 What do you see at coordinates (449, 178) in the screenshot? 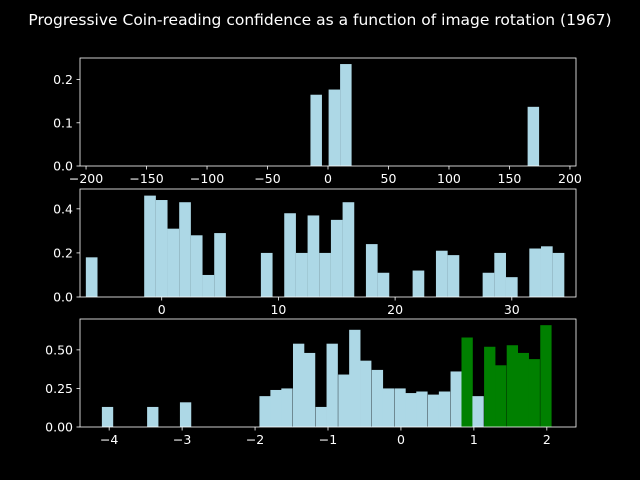
I see `x-tick-label: 100` at bounding box center [449, 178].